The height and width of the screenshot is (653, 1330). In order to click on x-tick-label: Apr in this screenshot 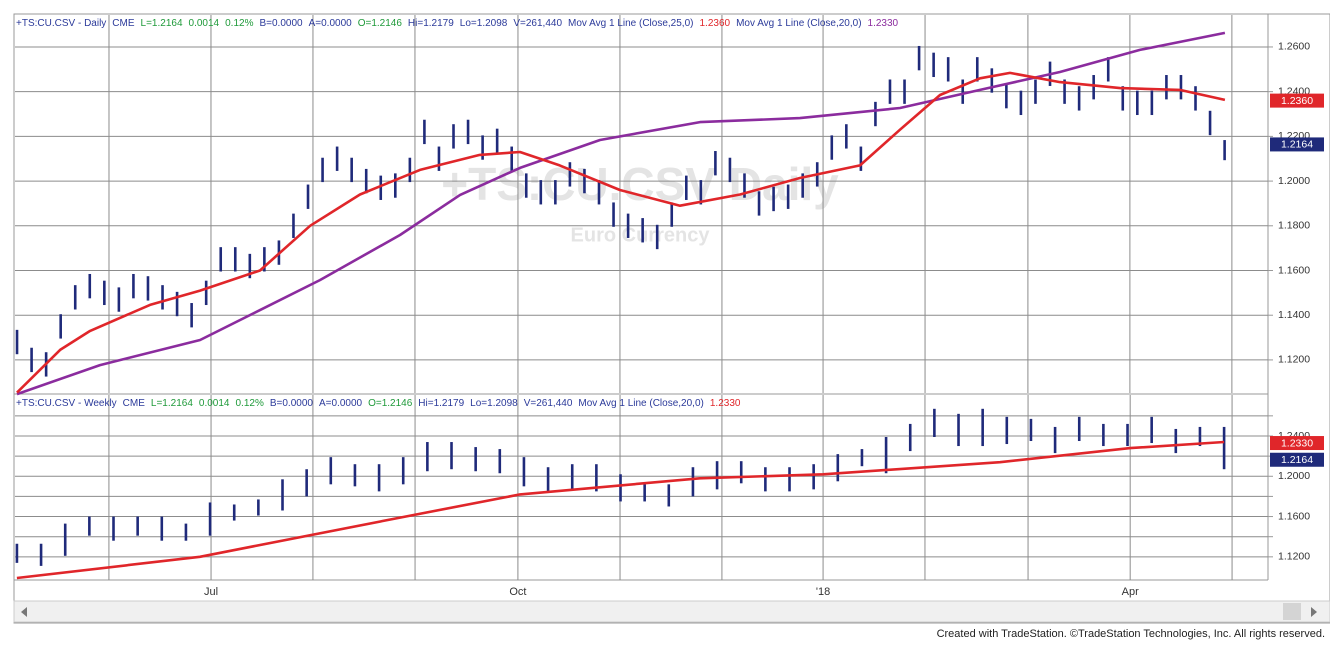, I will do `click(1130, 592)`.